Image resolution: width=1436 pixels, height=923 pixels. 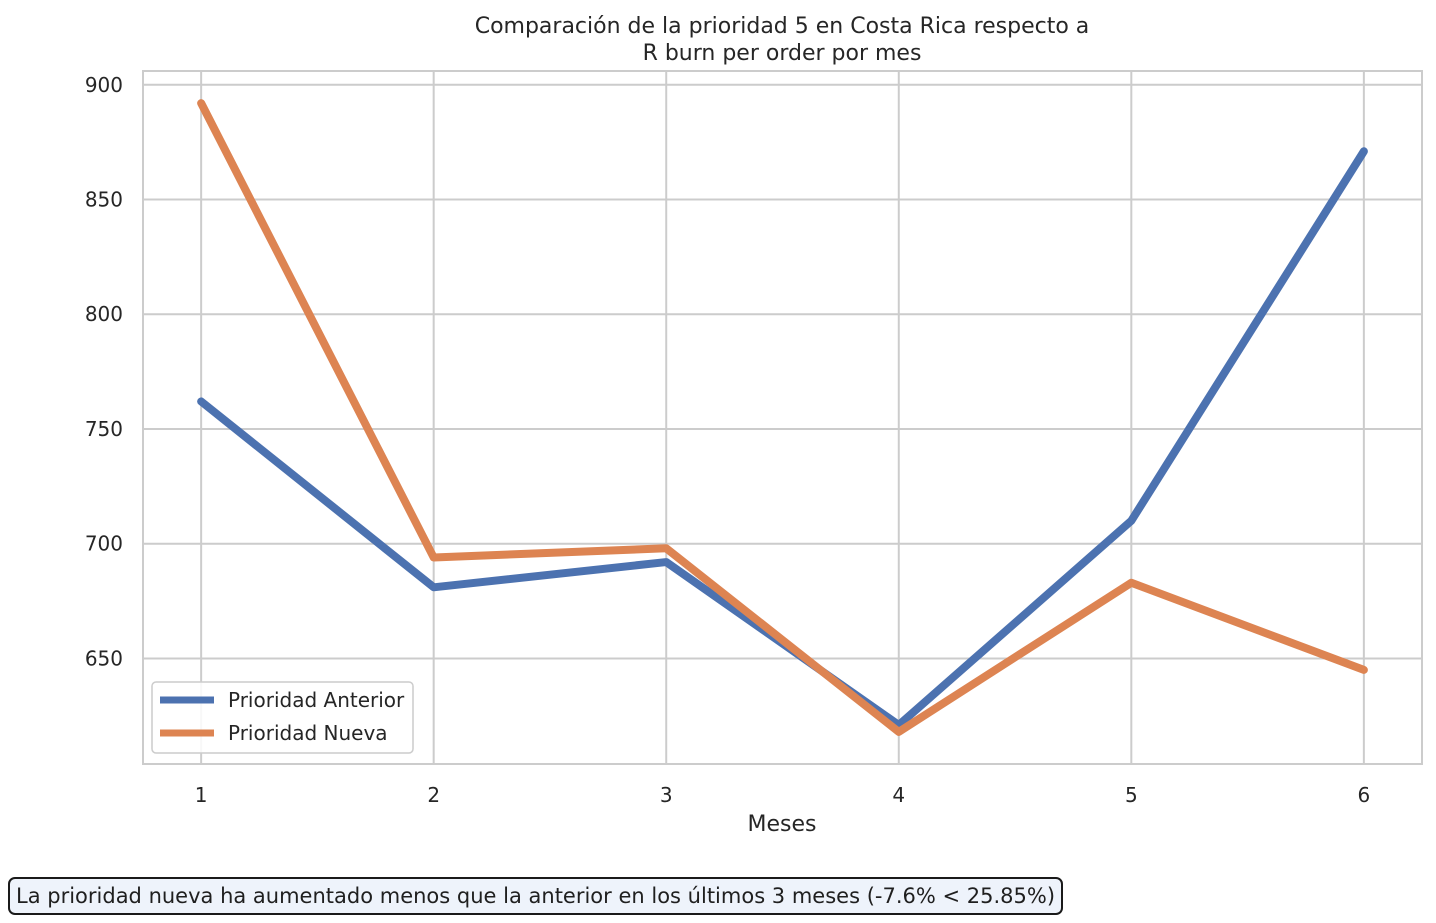 What do you see at coordinates (666, 795) in the screenshot?
I see `x-tick-label-3: 3` at bounding box center [666, 795].